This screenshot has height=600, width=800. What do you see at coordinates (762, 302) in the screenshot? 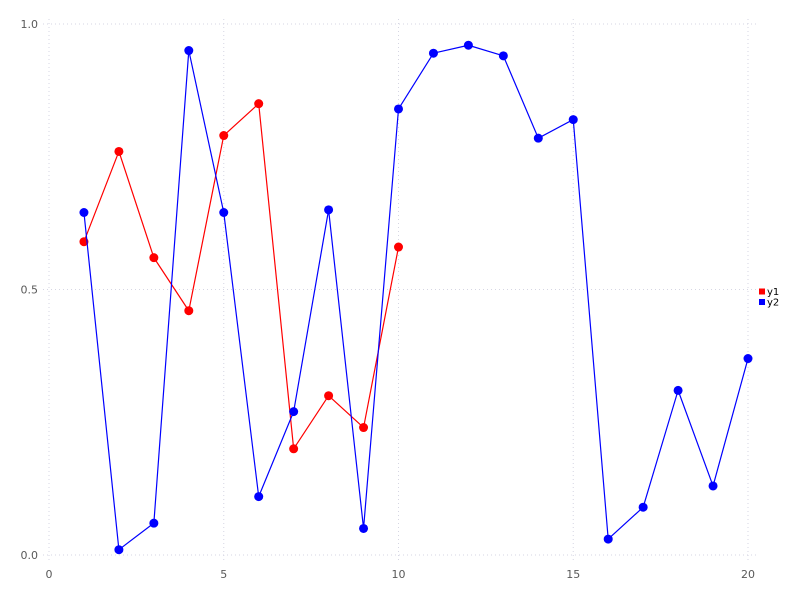
I see `legend-swatch-y2` at bounding box center [762, 302].